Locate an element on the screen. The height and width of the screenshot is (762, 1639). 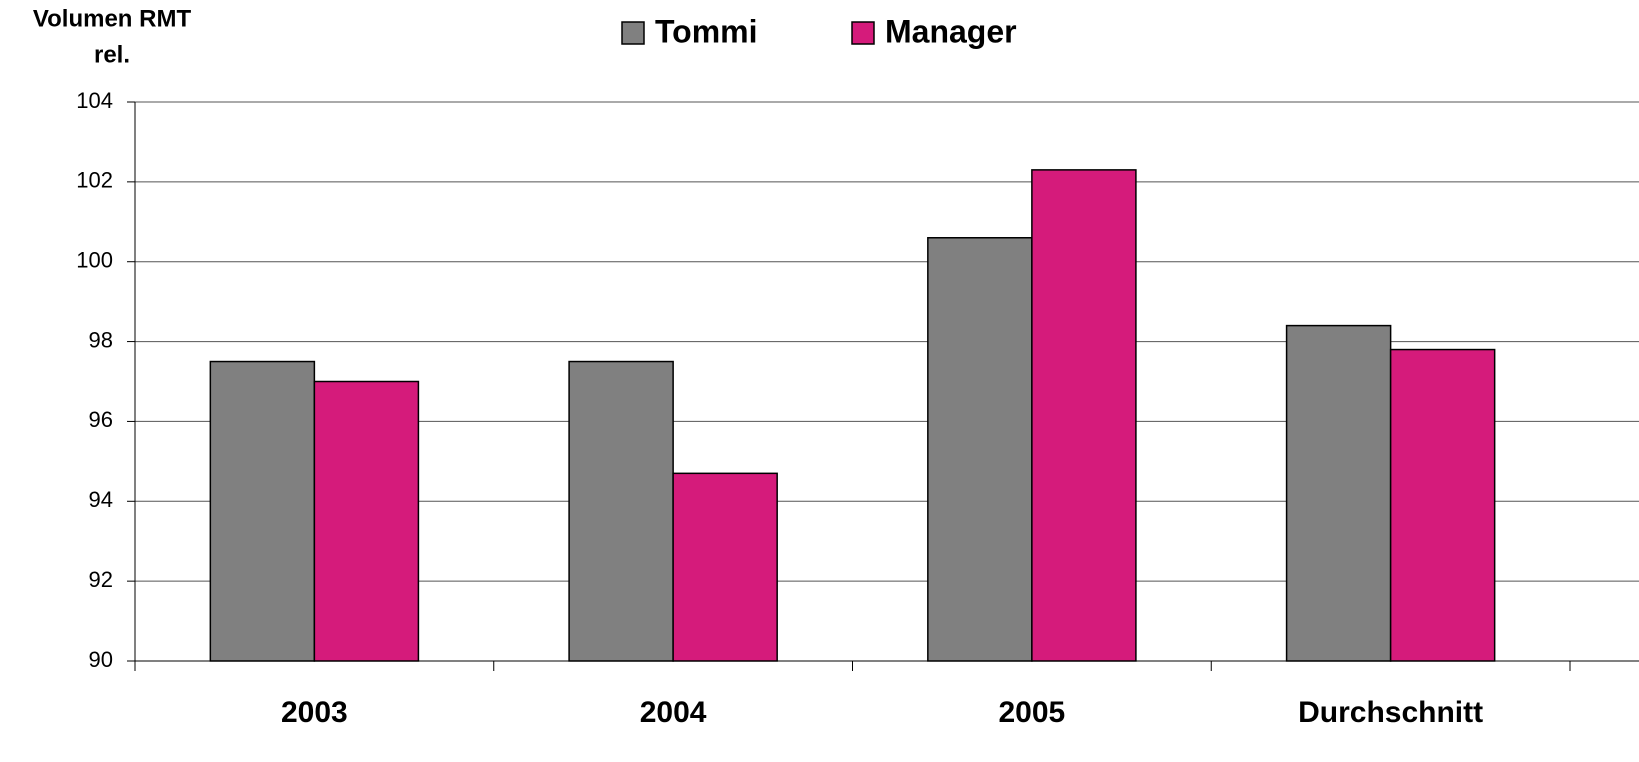
x-tick-label: 2003 is located at coordinates (314, 712).